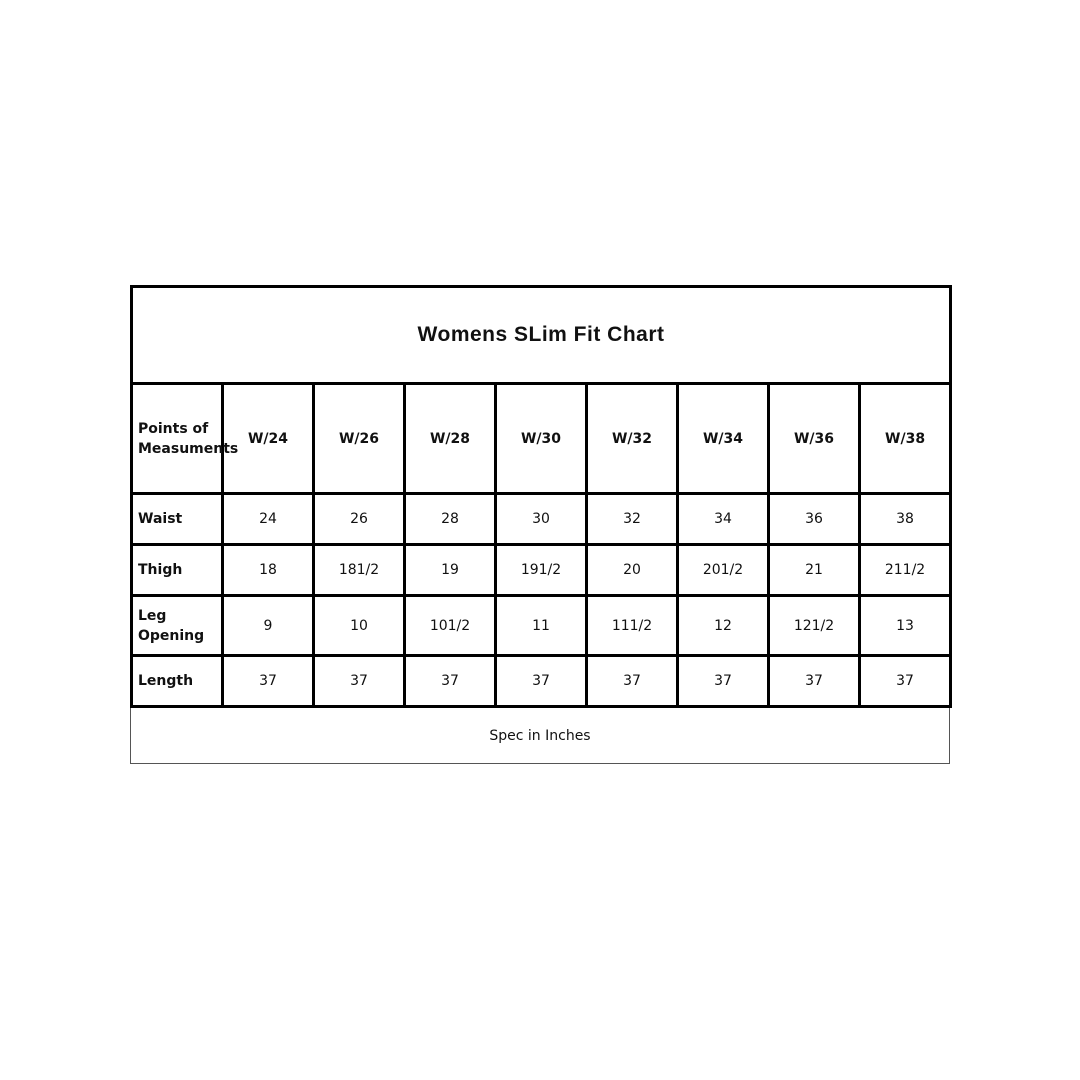 This screenshot has width=1080, height=1080. Describe the element at coordinates (723, 570) in the screenshot. I see `table-cell: 201/2` at that location.